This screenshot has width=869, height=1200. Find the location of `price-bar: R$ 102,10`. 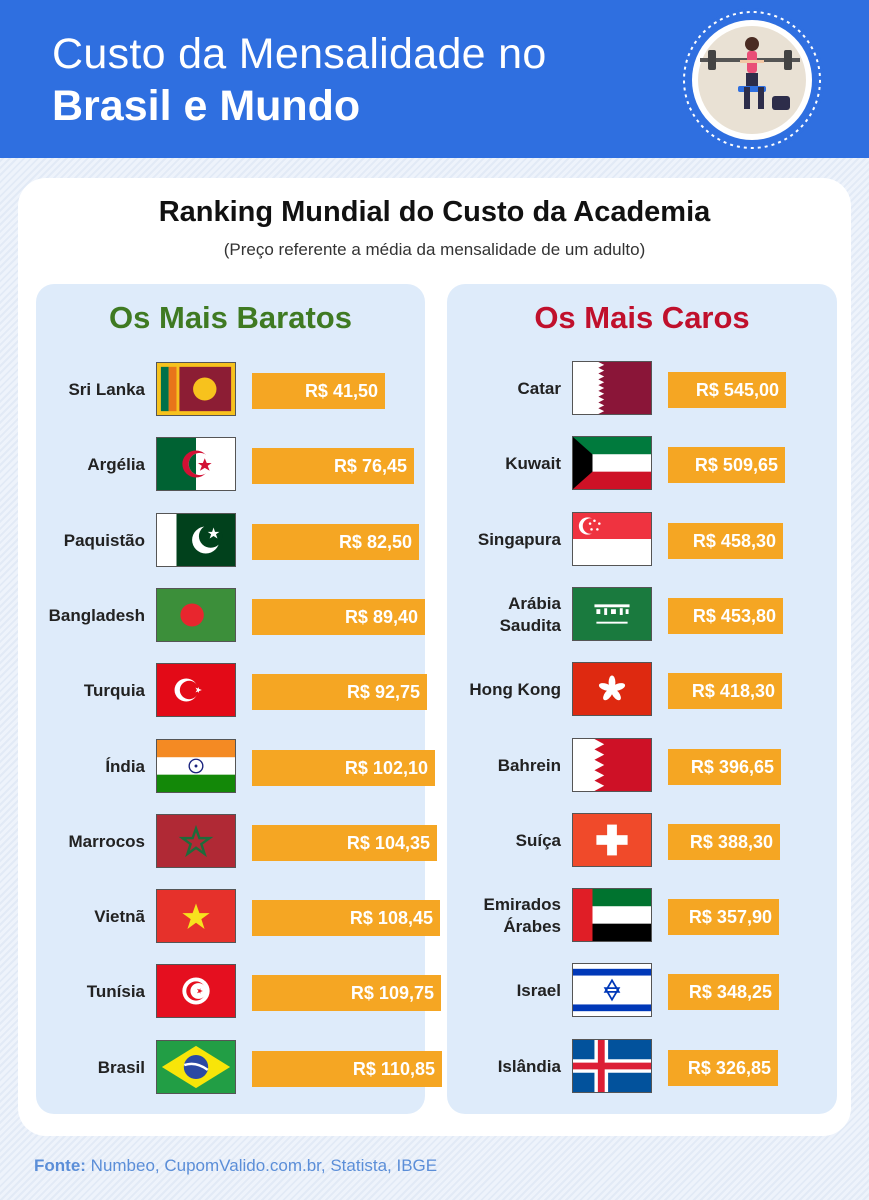

price-bar: R$ 102,10 is located at coordinates (343, 768).